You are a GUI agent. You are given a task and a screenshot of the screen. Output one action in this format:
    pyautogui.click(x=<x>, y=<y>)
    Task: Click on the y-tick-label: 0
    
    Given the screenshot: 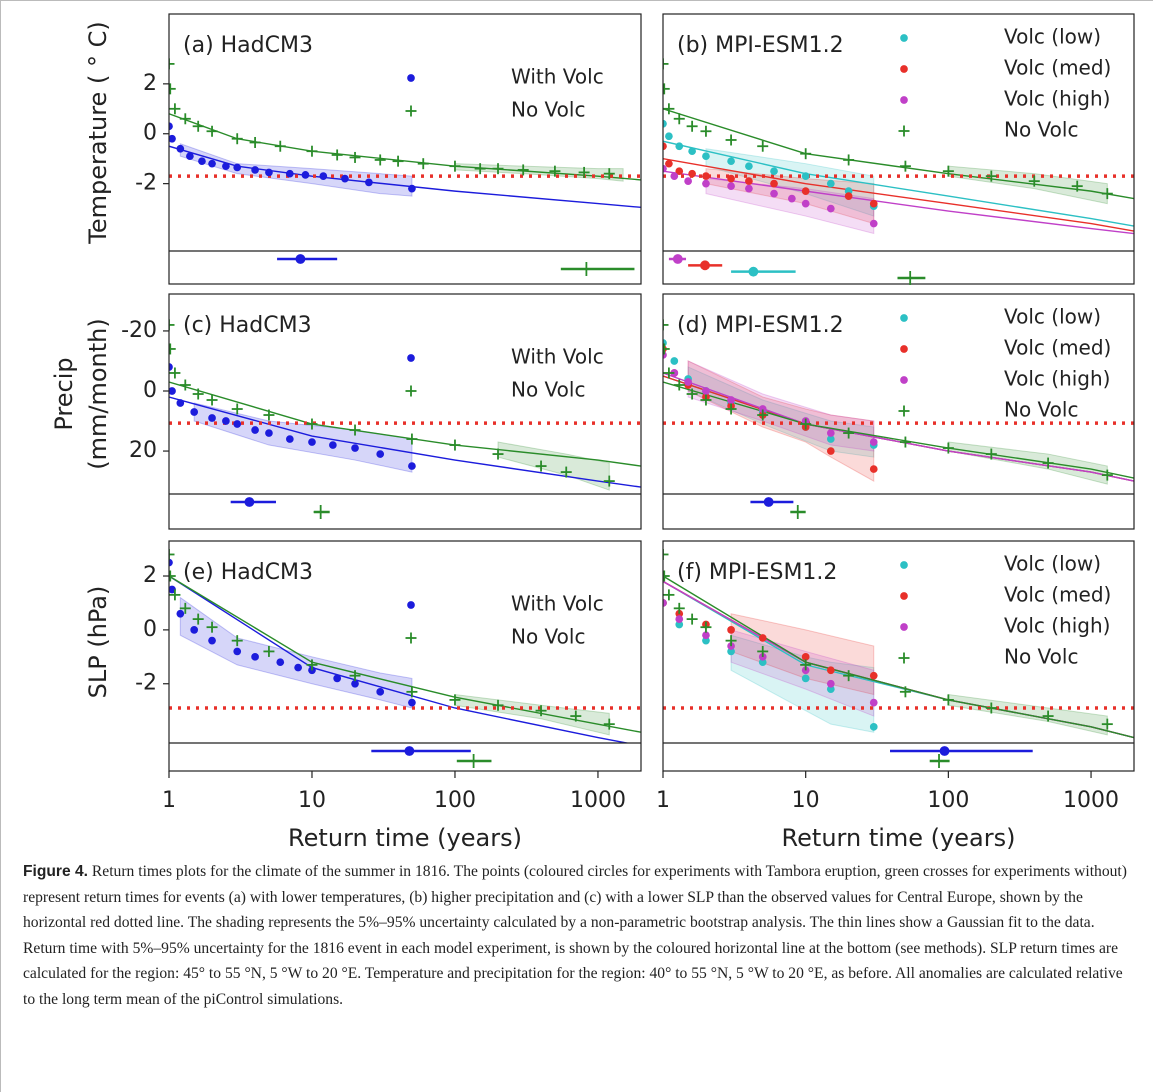 What is the action you would take?
    pyautogui.click(x=150, y=629)
    